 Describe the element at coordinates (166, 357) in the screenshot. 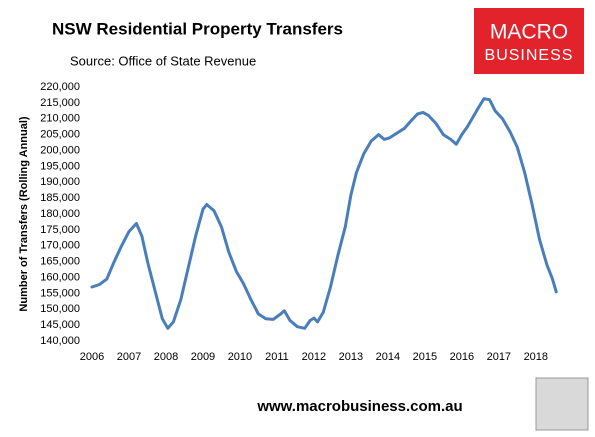

I see `x-tick-label: 2008` at that location.